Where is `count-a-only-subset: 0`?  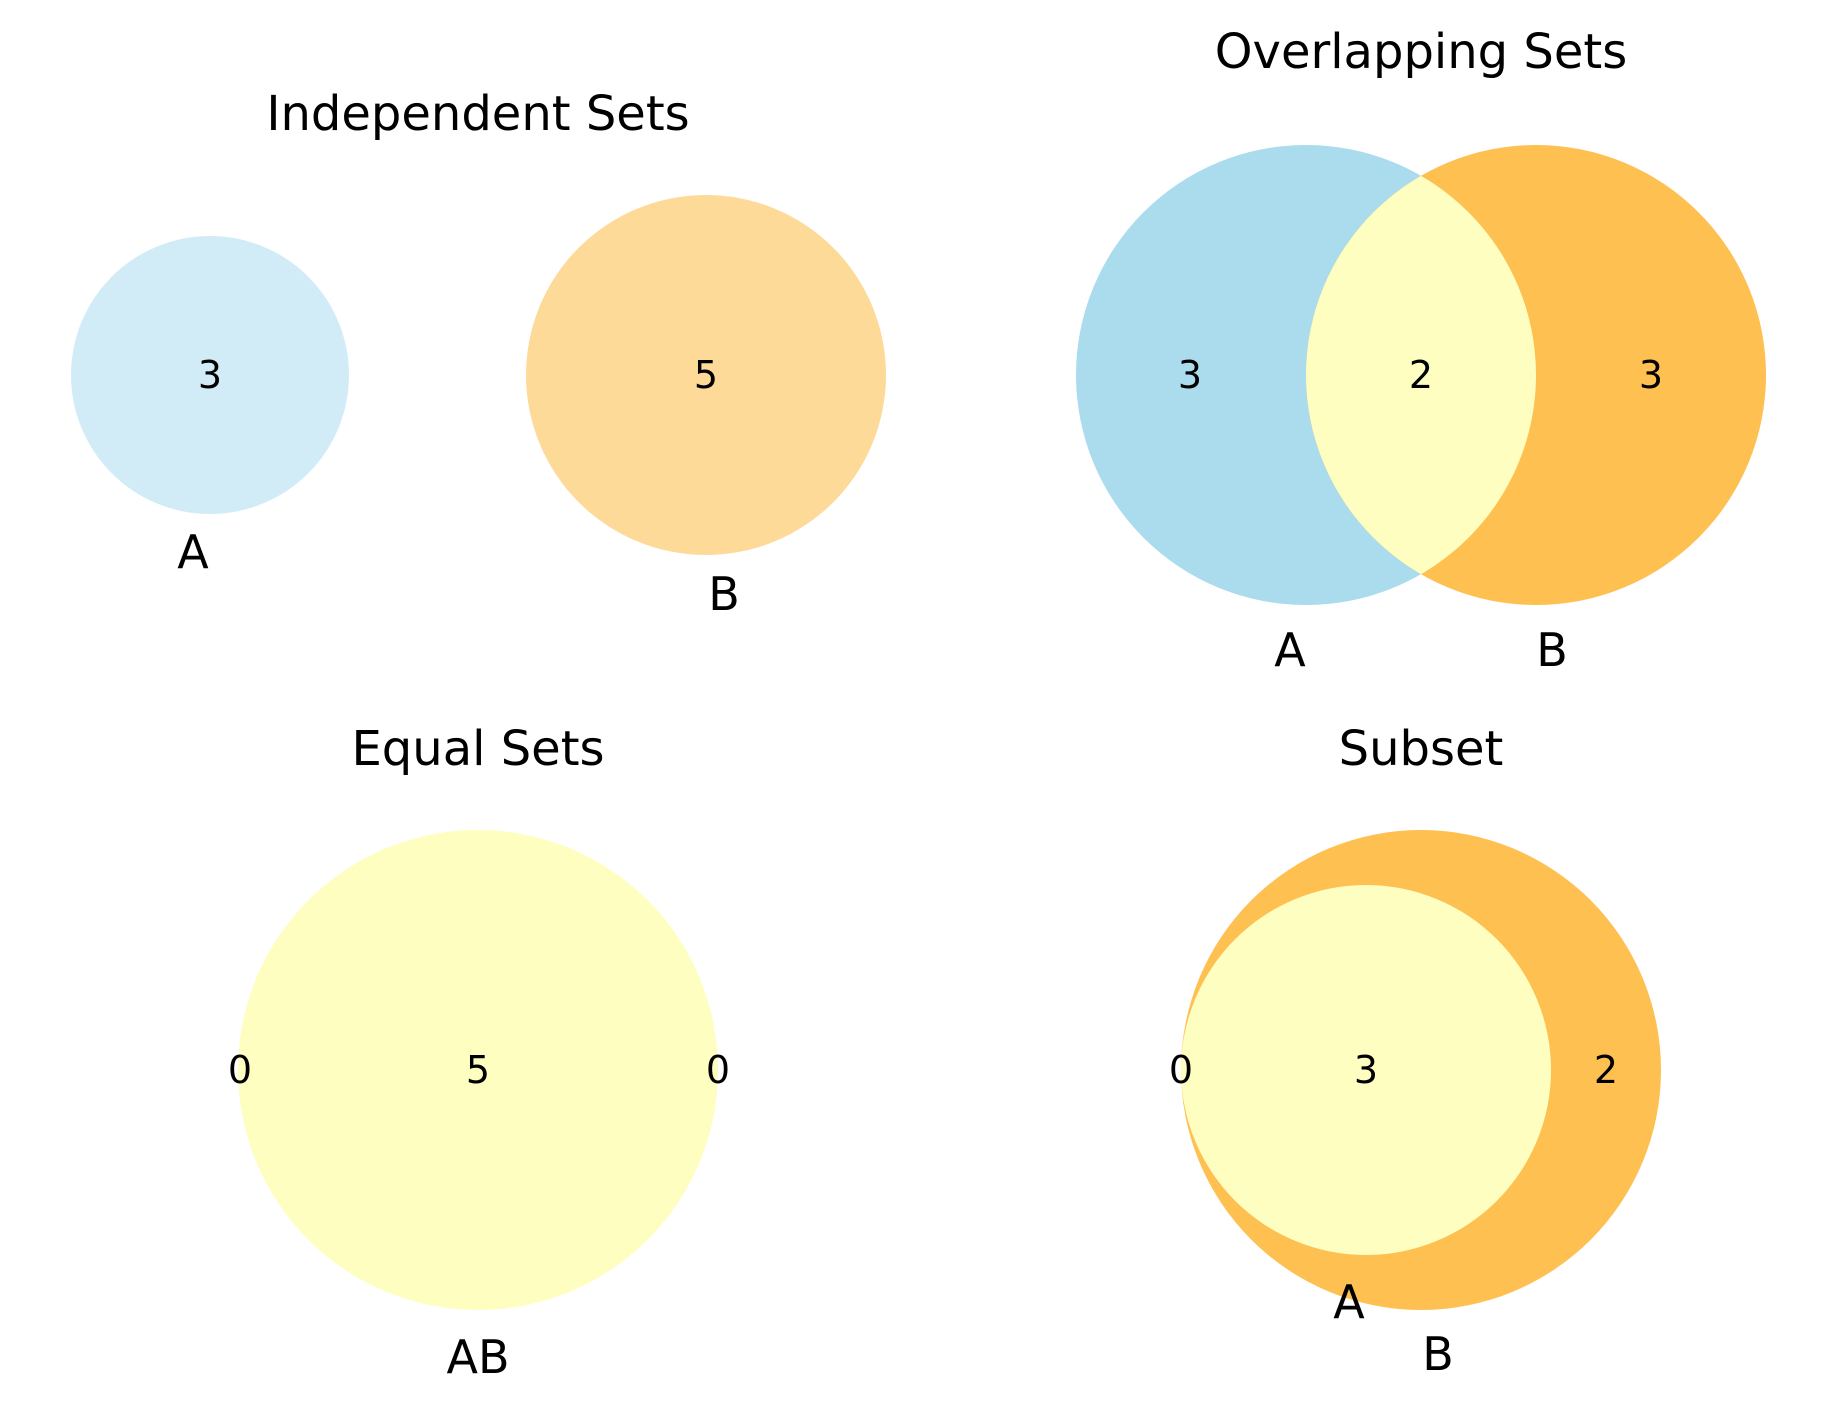
count-a-only-subset: 0 is located at coordinates (1181, 1070).